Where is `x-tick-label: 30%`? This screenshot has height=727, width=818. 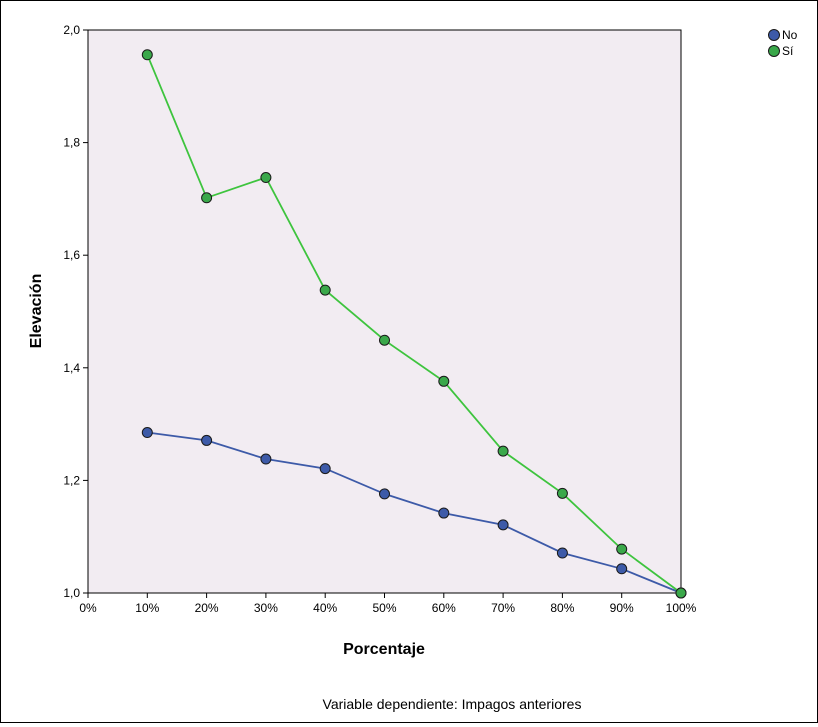
x-tick-label: 30% is located at coordinates (266, 608).